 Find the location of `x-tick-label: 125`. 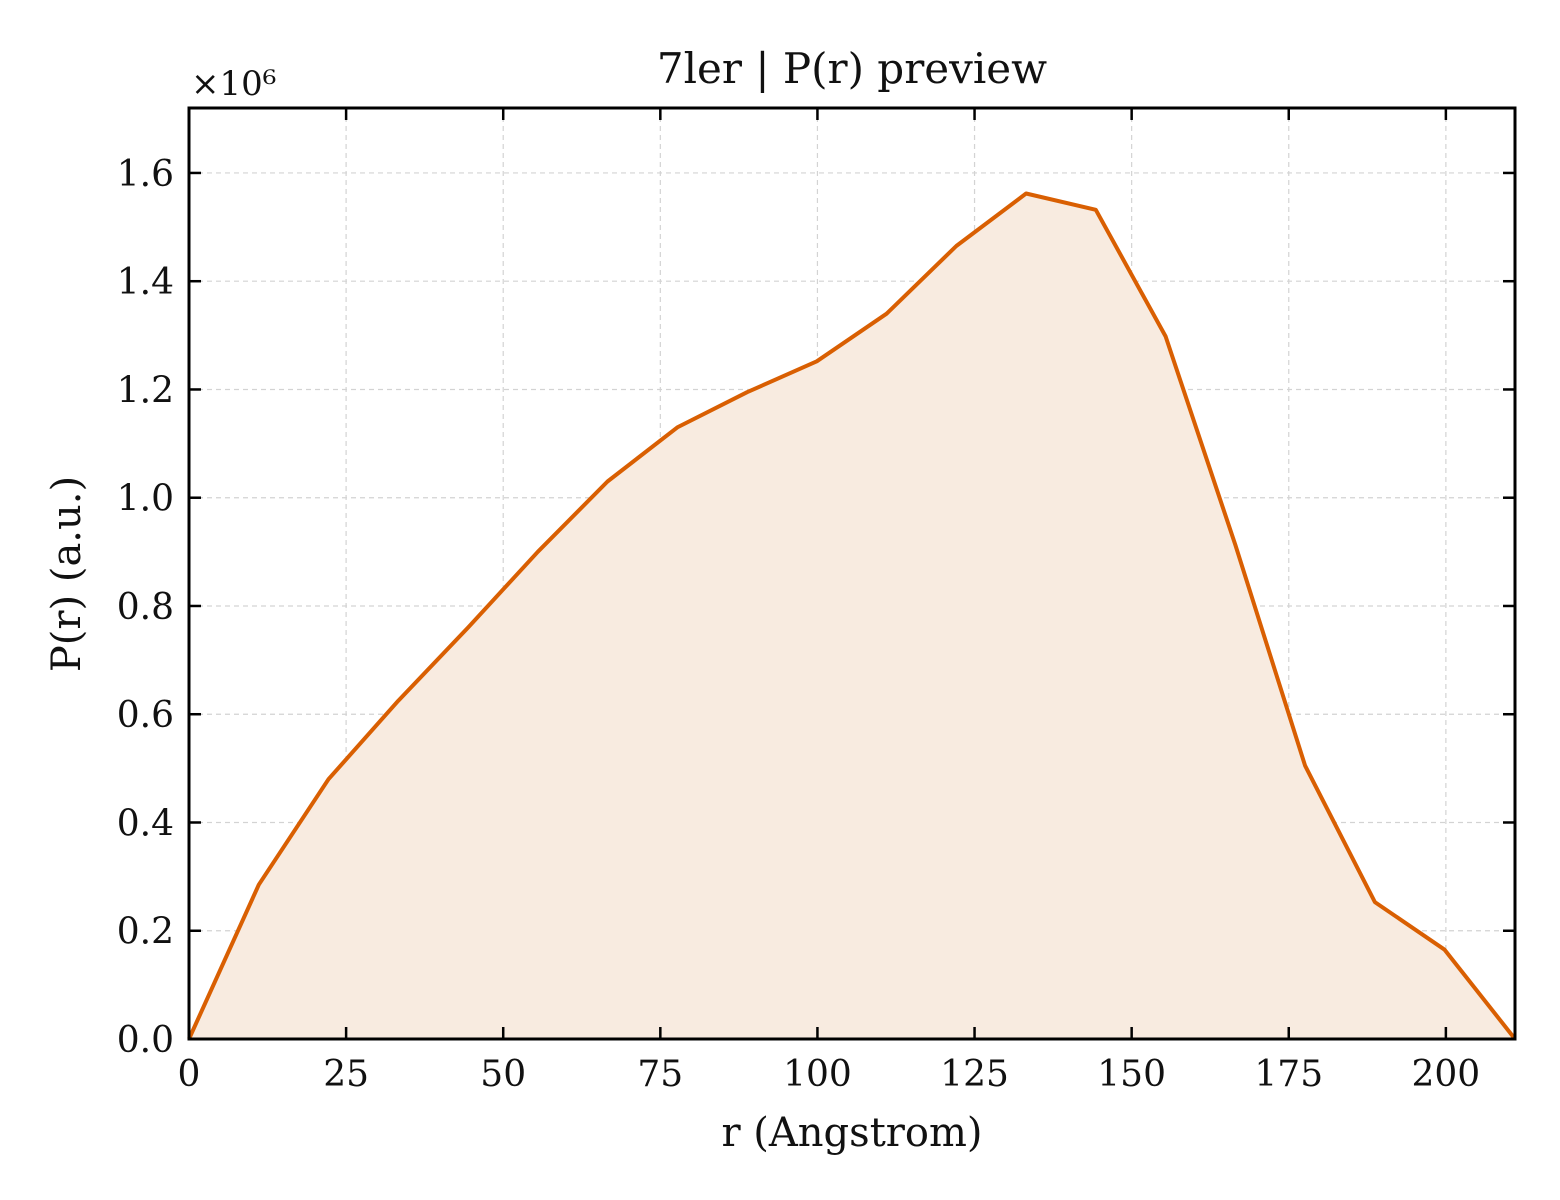

x-tick-label: 125 is located at coordinates (974, 1074).